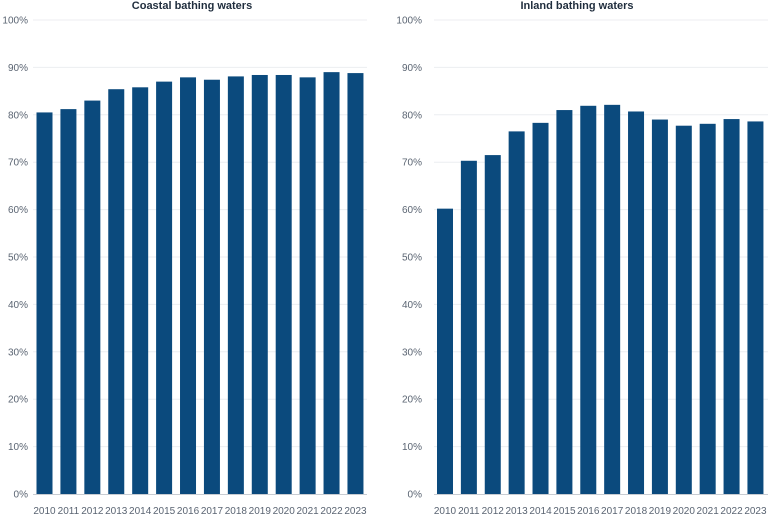 This screenshot has height=515, width=768. Describe the element at coordinates (192, 6) in the screenshot. I see `chart-title: Coastal bathing waters` at that location.